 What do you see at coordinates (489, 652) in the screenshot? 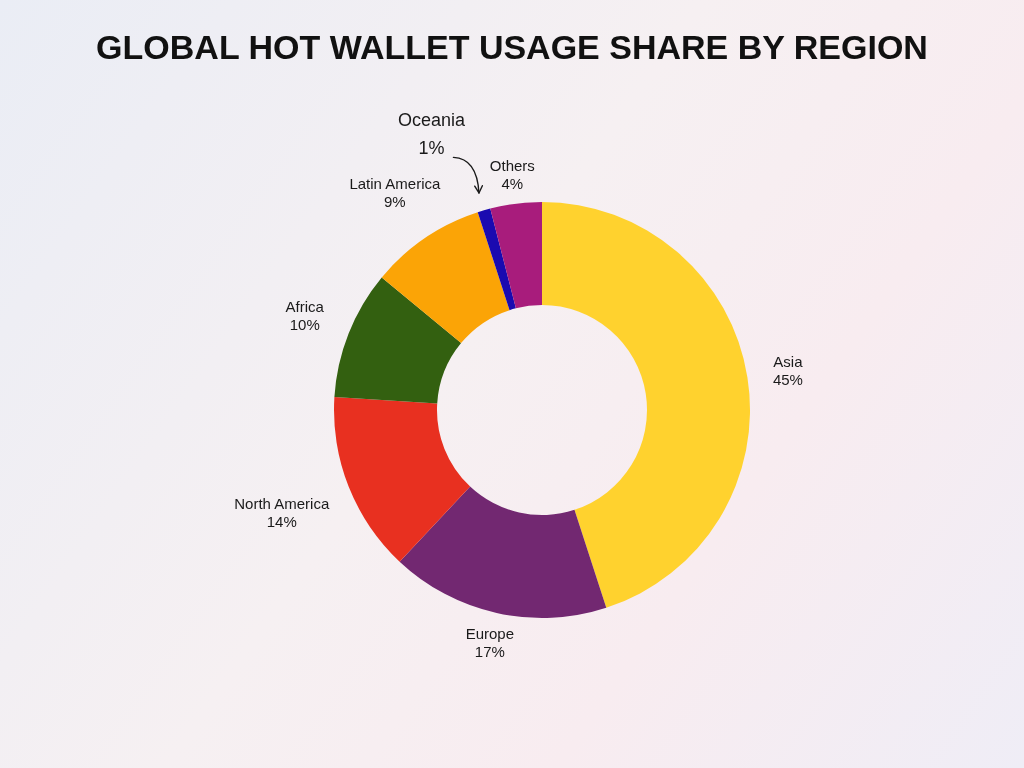
I see `data-label: 17%` at bounding box center [489, 652].